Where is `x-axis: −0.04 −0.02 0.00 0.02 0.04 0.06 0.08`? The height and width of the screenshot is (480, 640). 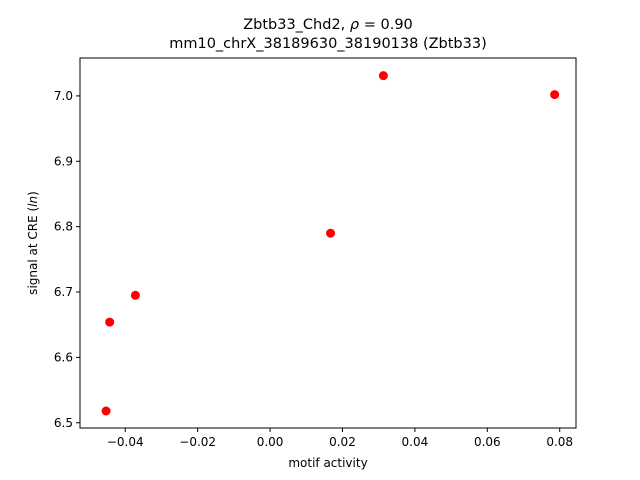
x-axis: −0.04 −0.02 0.00 0.02 0.04 0.06 0.08 is located at coordinates (340, 438).